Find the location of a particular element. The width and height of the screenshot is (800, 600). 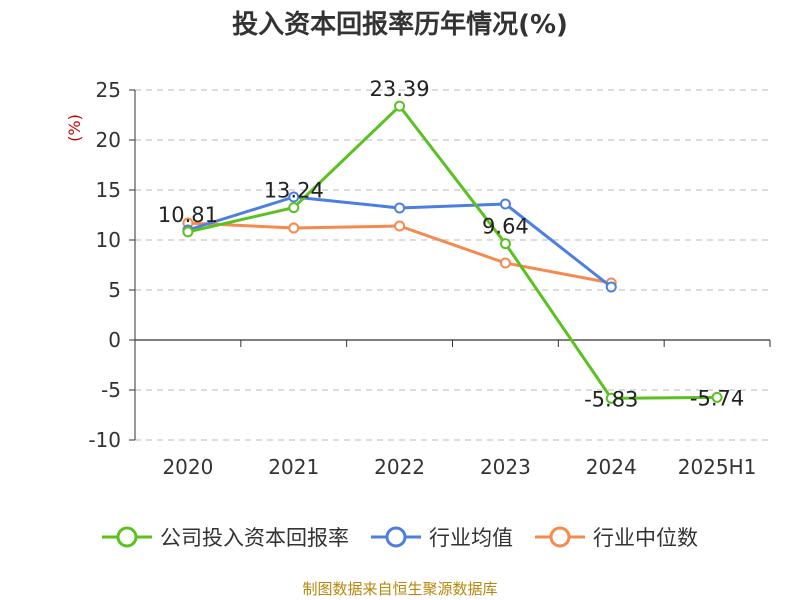

y-tick-label: 5 is located at coordinates (114, 290).